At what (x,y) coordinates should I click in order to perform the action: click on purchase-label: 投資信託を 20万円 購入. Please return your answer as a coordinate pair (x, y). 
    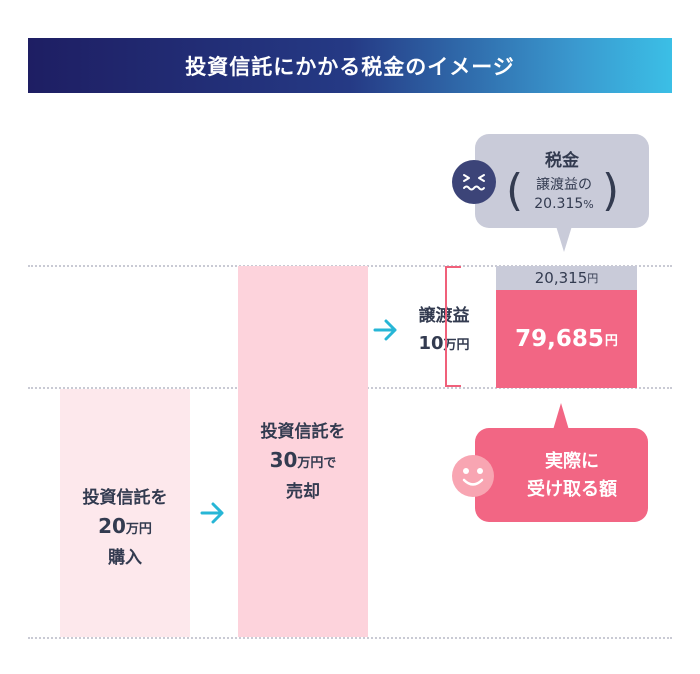
    Looking at the image, I should click on (125, 528).